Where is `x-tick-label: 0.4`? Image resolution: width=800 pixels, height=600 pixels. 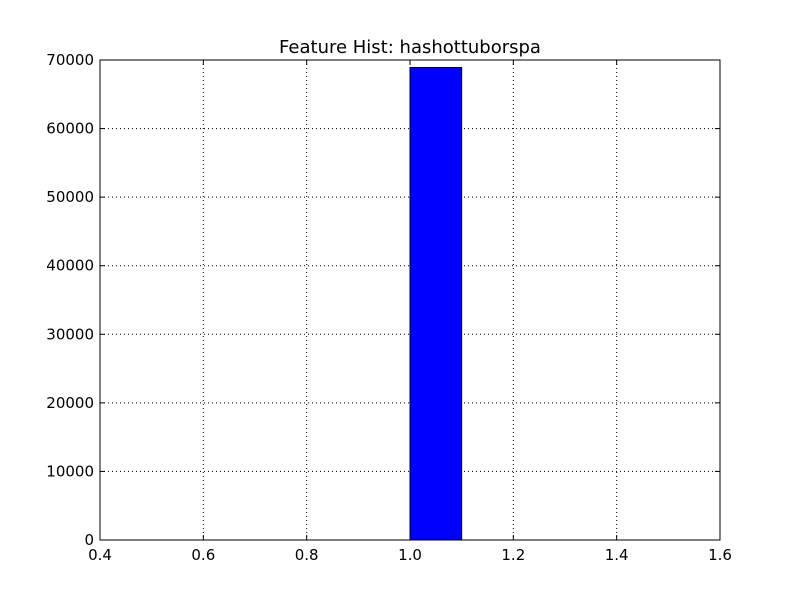 x-tick-label: 0.4 is located at coordinates (100, 555).